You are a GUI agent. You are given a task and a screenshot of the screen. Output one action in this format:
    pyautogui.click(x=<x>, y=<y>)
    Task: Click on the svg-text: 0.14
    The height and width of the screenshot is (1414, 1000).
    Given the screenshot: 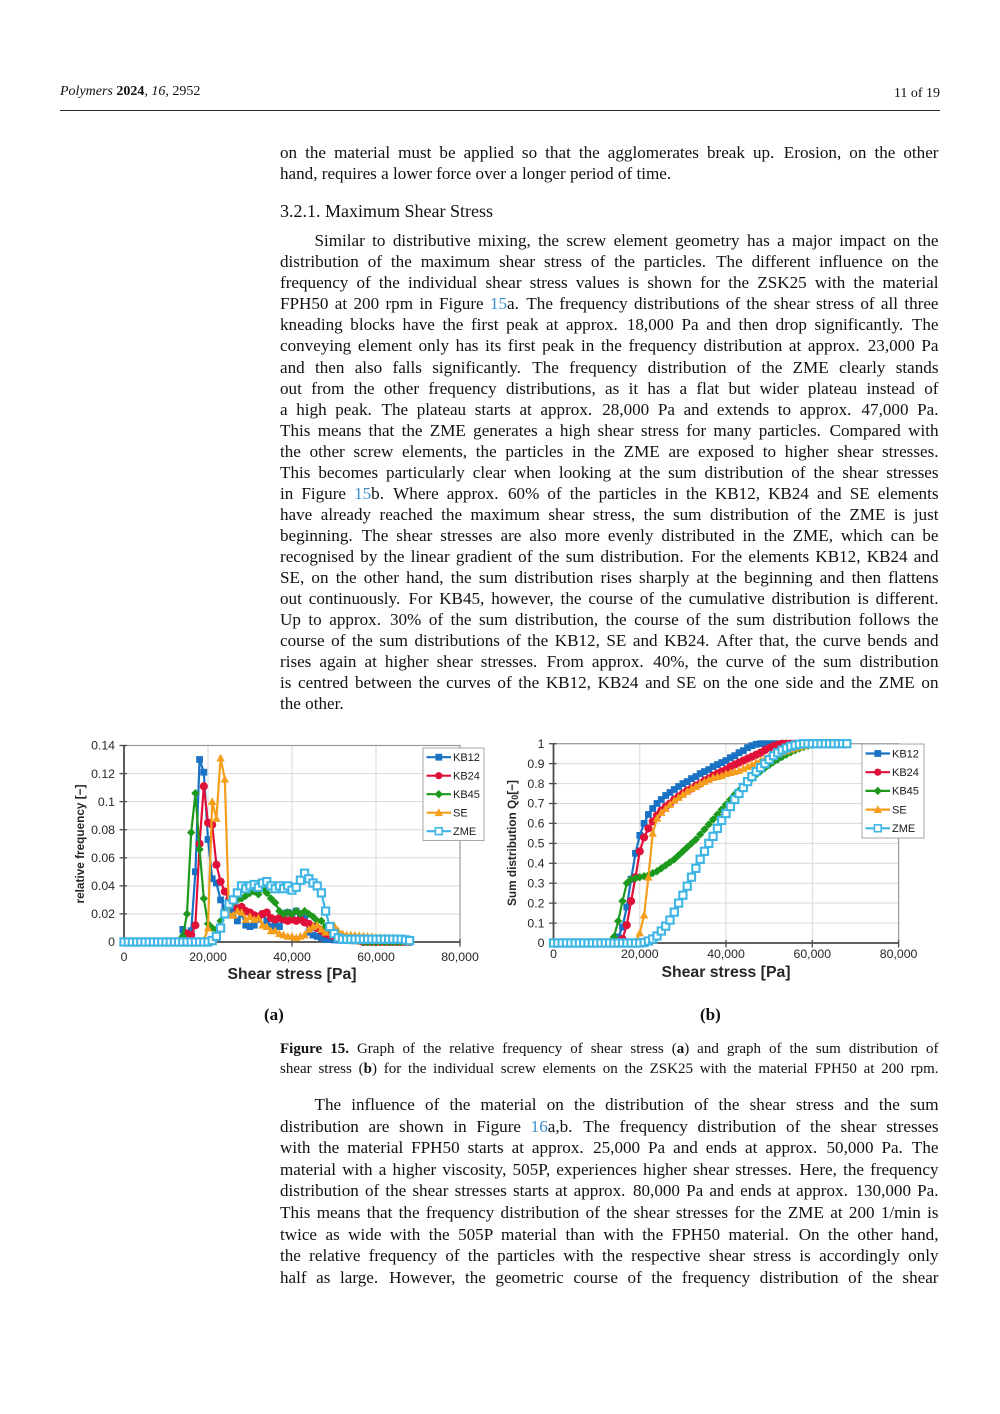 What is the action you would take?
    pyautogui.click(x=103, y=746)
    